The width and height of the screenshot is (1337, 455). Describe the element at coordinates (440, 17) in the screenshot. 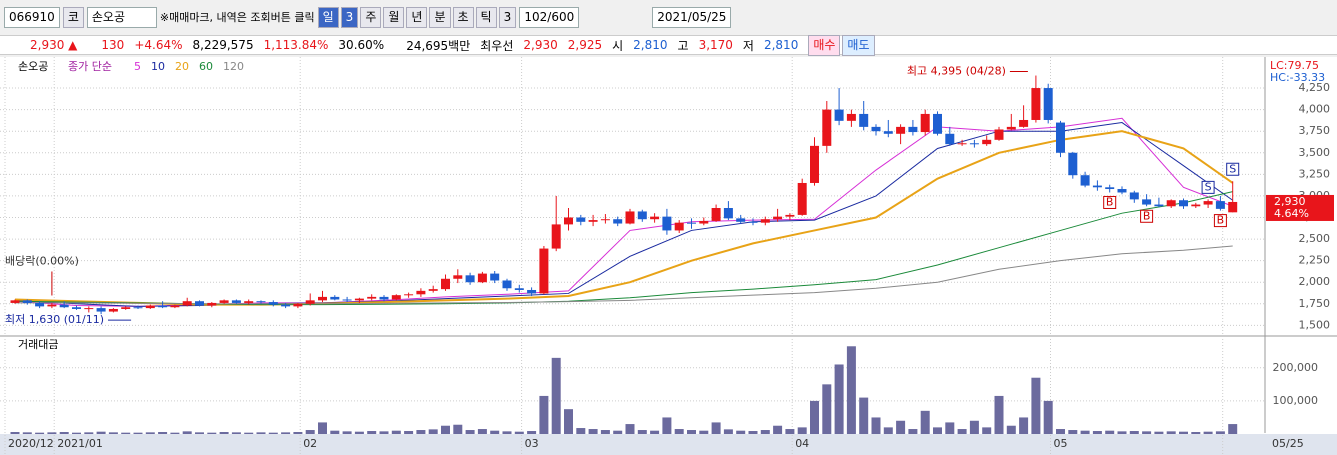

I see `period-button: 분` at that location.